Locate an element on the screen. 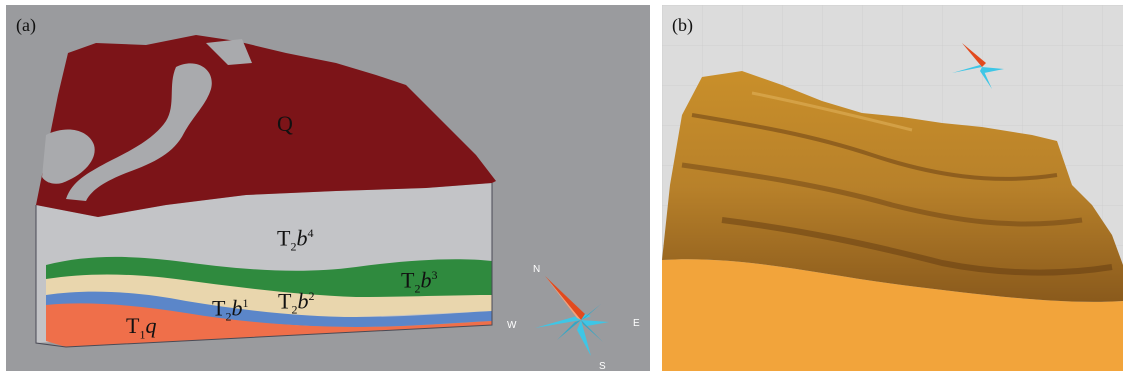 This screenshot has height=376, width=1126. beige-layer is located at coordinates (269, 295).